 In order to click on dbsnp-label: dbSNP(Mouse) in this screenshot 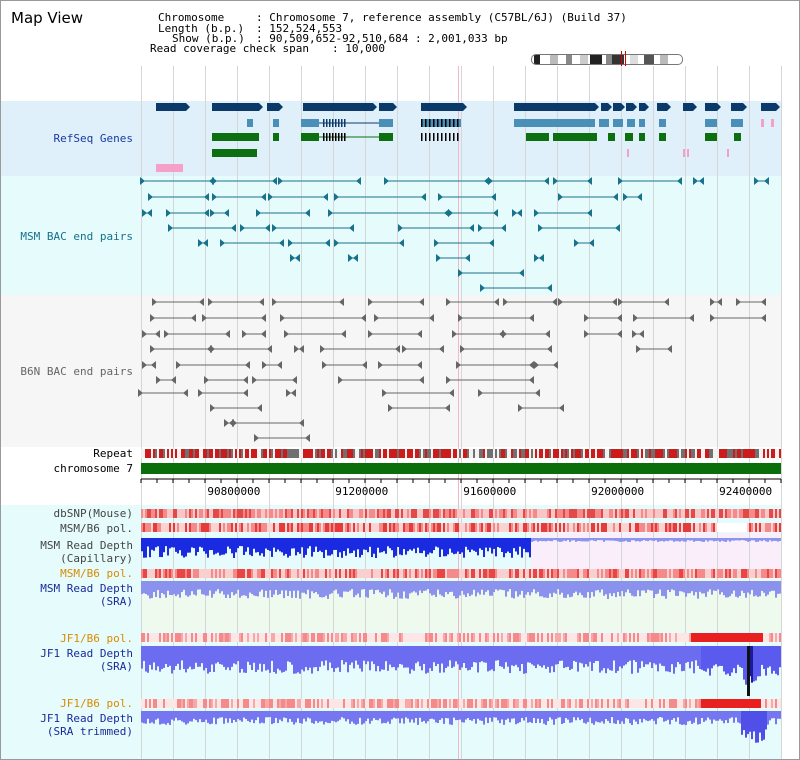, I will do `click(93, 513)`.